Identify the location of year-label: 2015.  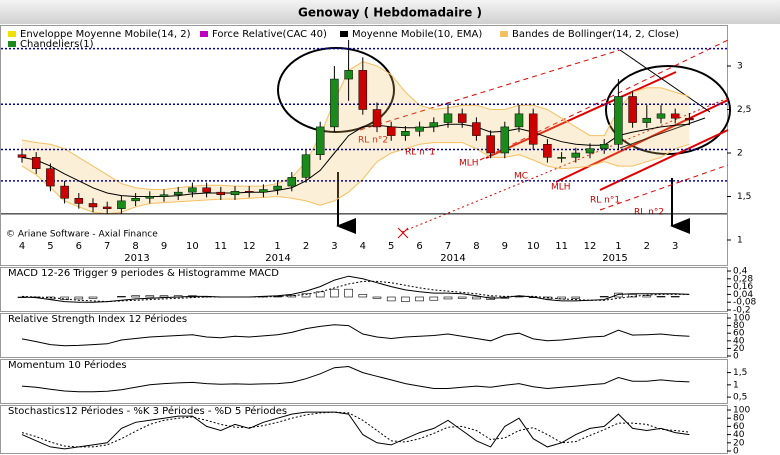
(614, 258).